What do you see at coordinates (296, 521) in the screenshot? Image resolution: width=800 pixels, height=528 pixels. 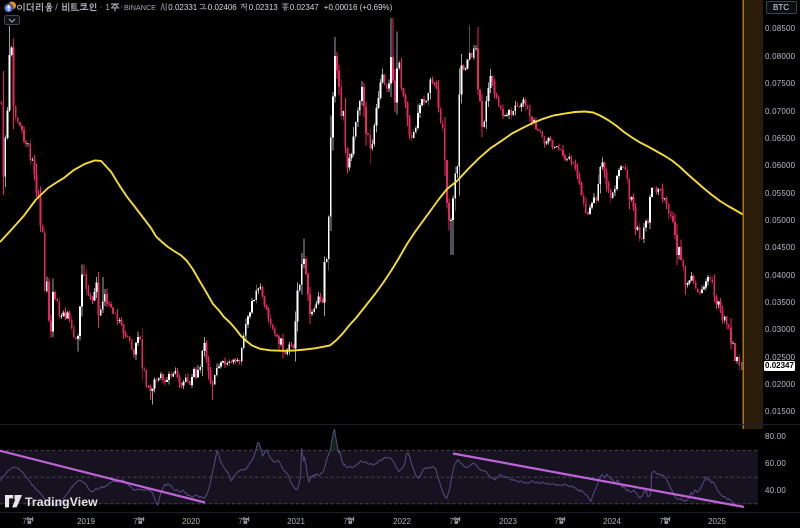 I see `svg-text: 2021` at bounding box center [296, 521].